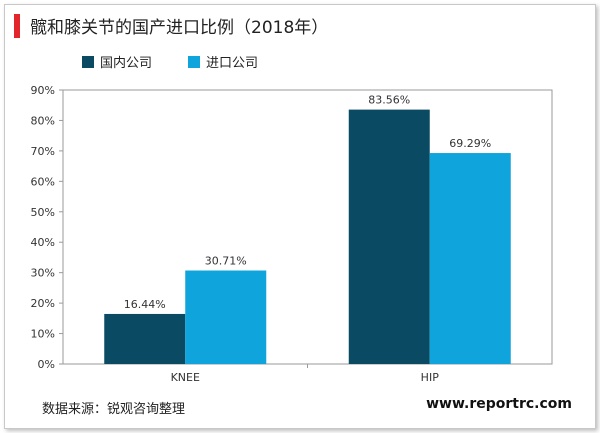  I want to click on y-tick-label: 30%, so click(43, 273).